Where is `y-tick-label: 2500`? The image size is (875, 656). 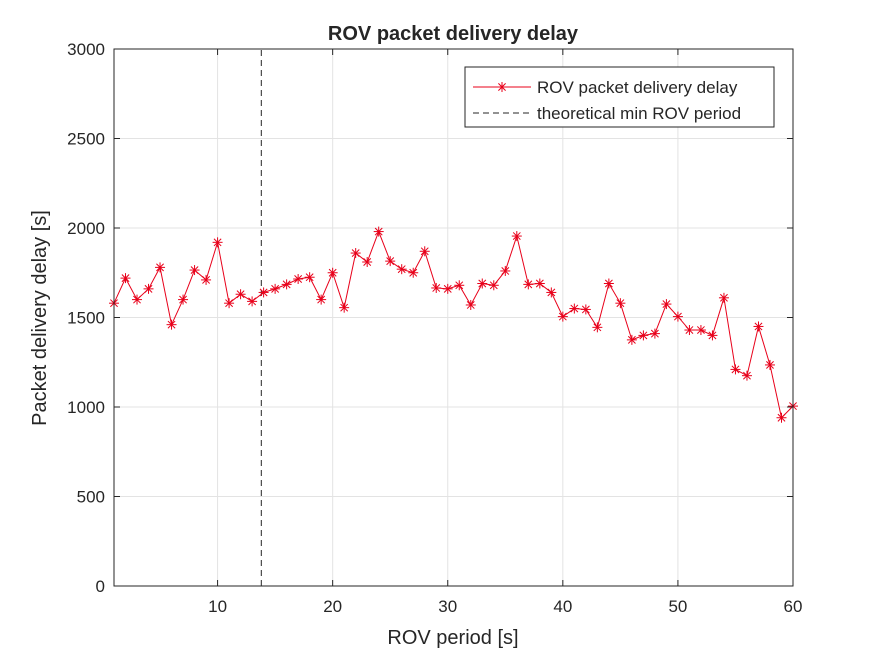 y-tick-label: 2500 is located at coordinates (86, 139).